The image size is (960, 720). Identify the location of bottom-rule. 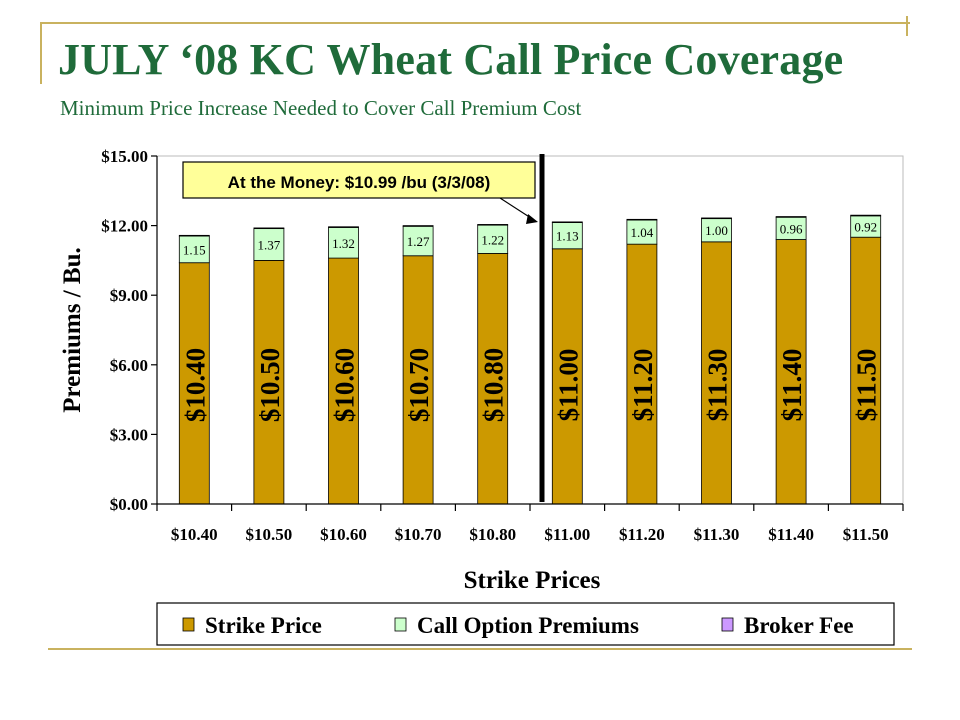
(480, 649).